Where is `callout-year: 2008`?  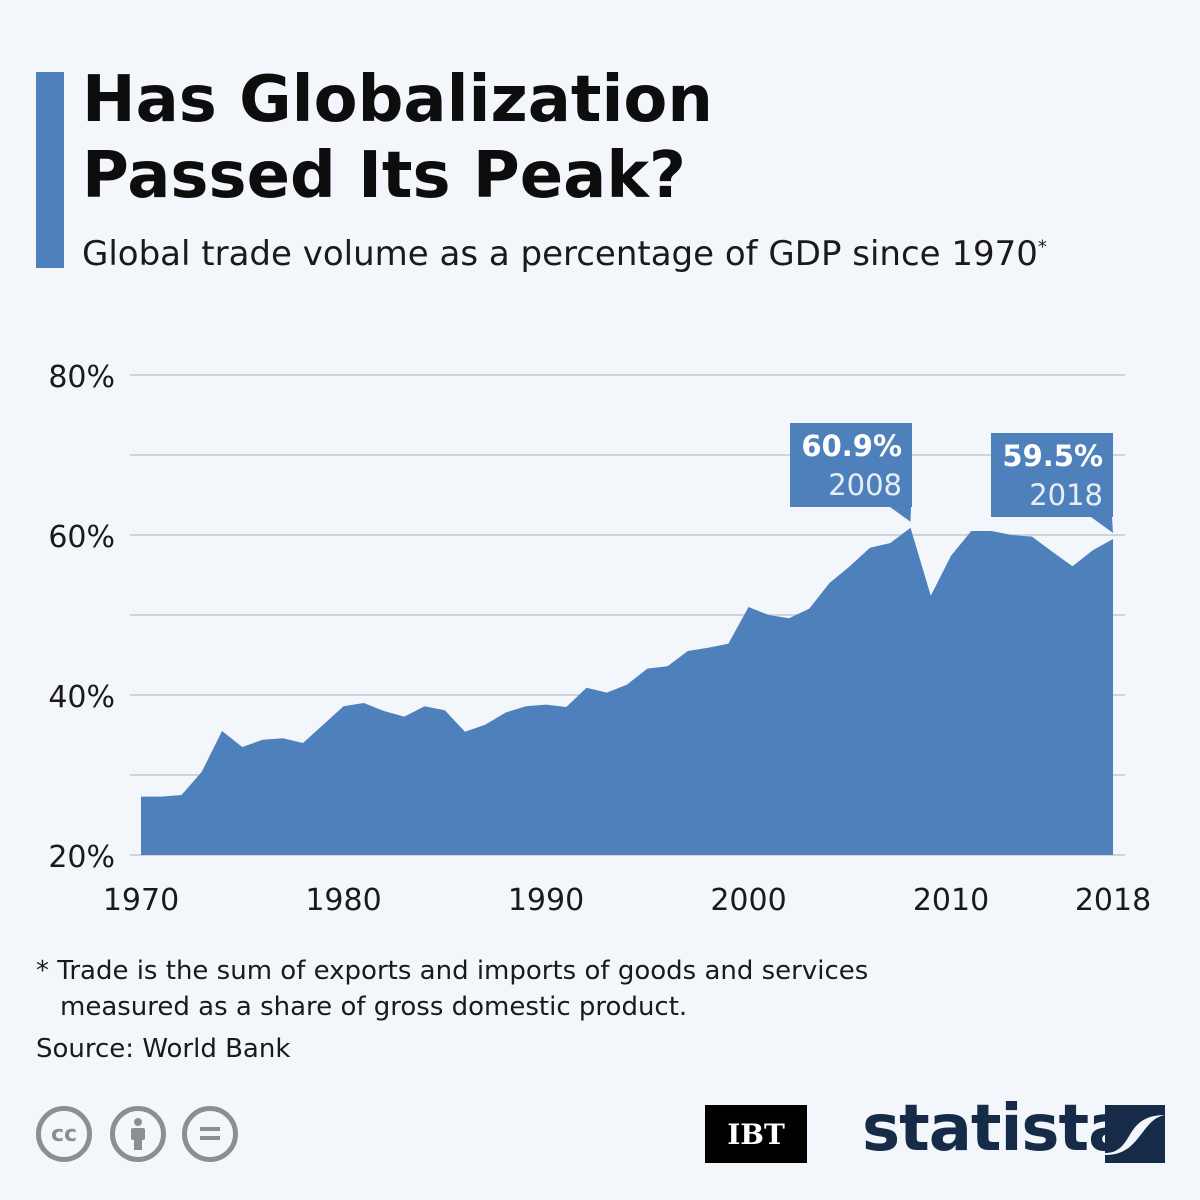
callout-year: 2008 is located at coordinates (865, 485).